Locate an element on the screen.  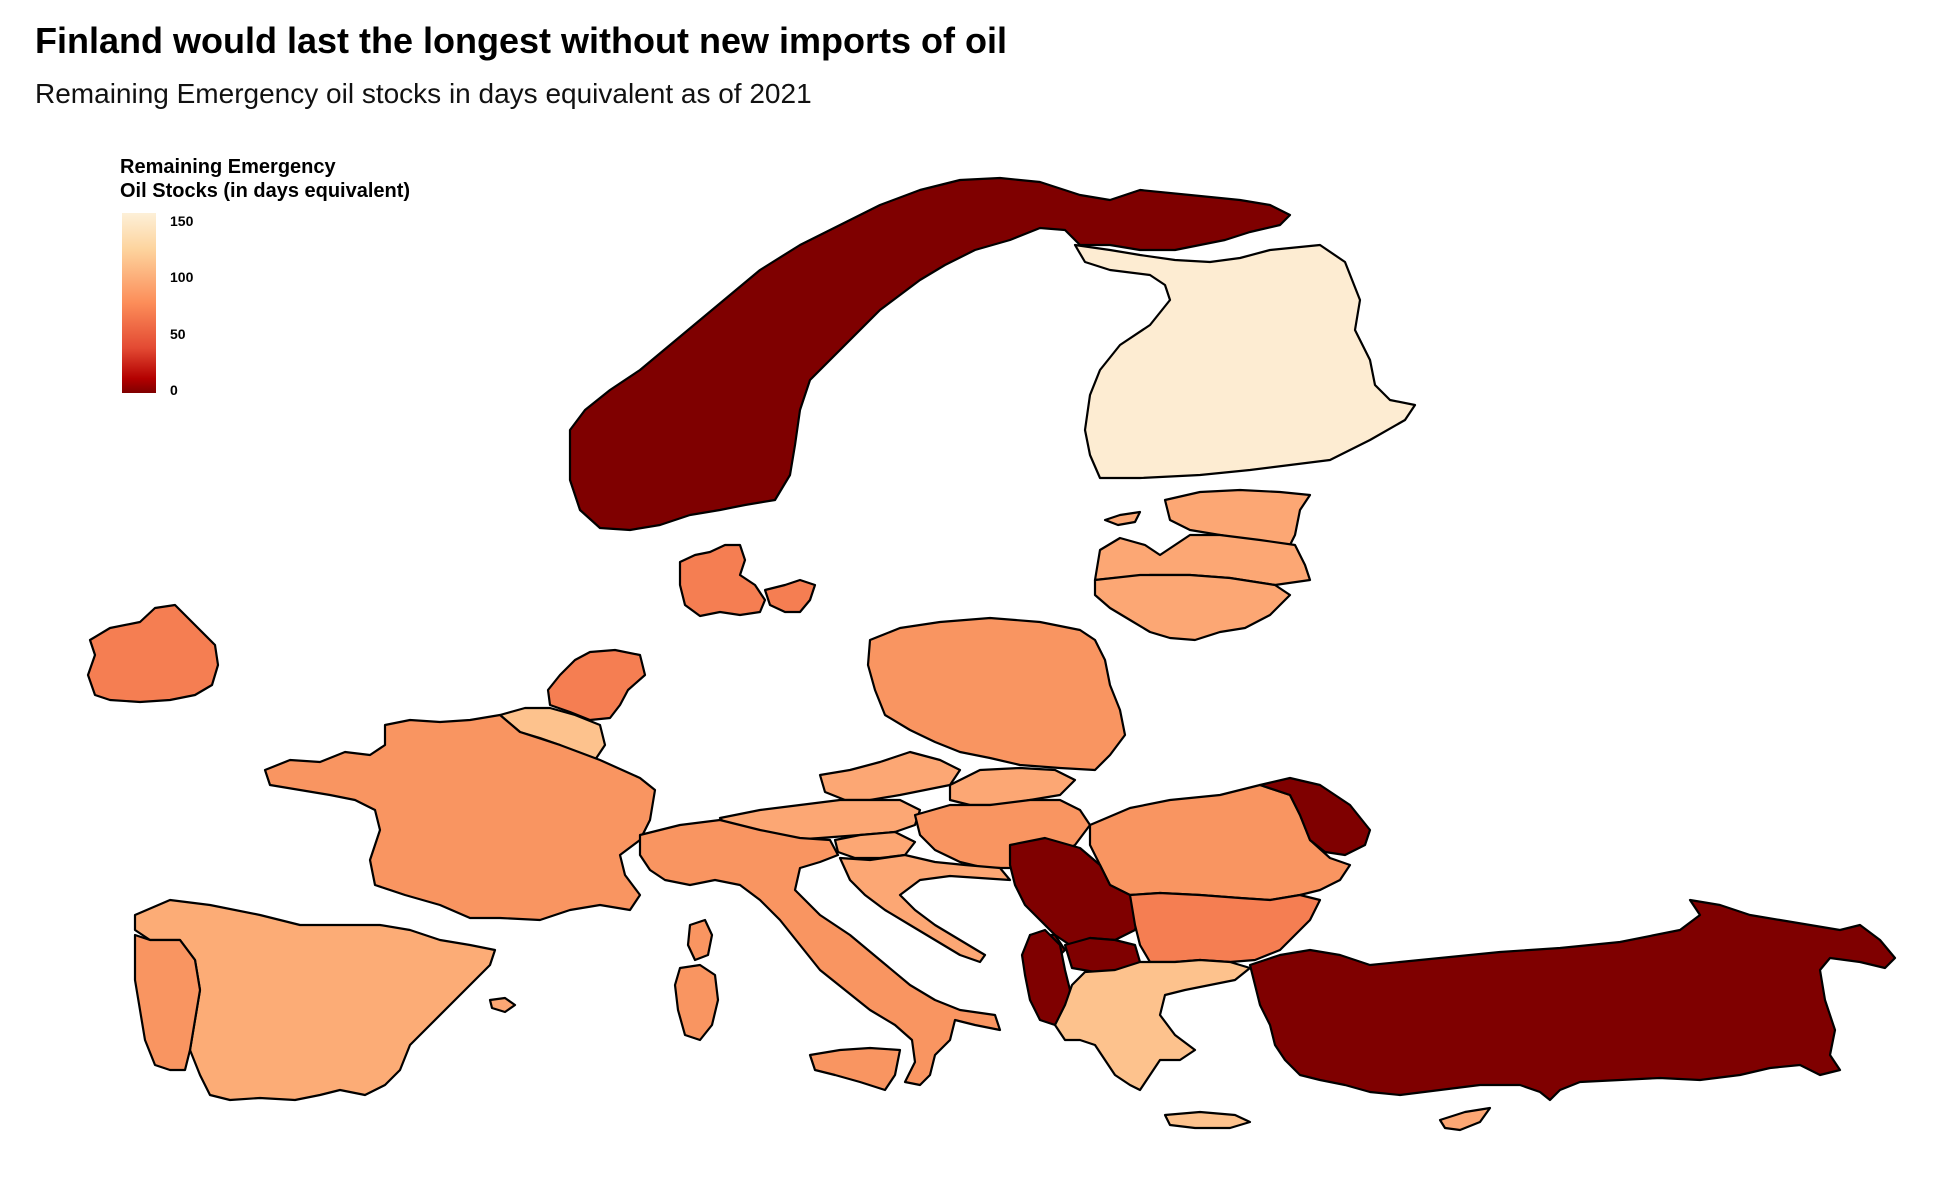
region-sardinia is located at coordinates (696, 1002).